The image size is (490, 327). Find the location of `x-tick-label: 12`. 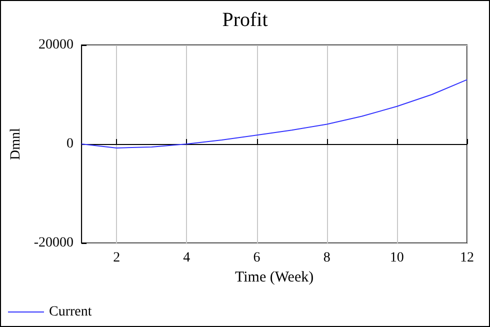

x-tick-label: 12 is located at coordinates (467, 258).